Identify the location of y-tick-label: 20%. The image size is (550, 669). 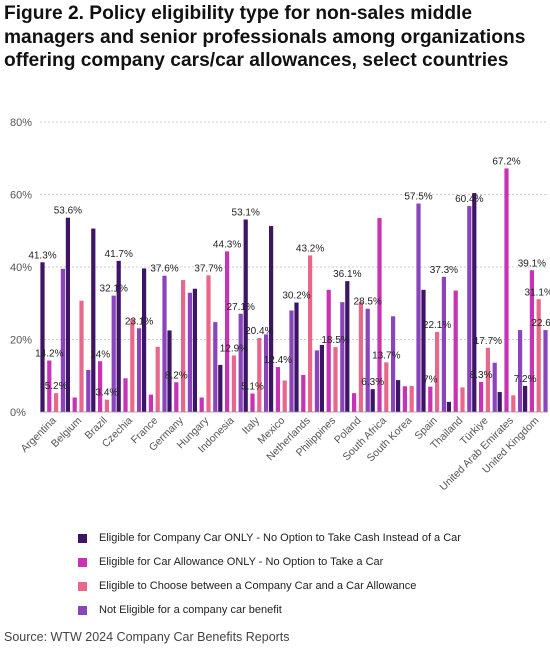
(21, 341).